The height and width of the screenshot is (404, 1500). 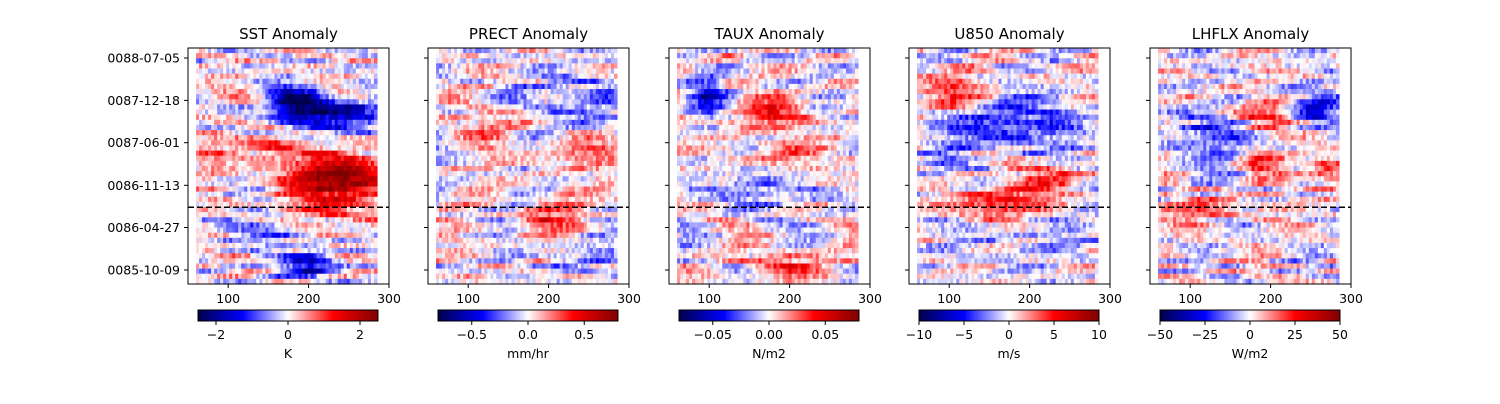 What do you see at coordinates (825, 334) in the screenshot?
I see `colorbar-tick-label: 0.05` at bounding box center [825, 334].